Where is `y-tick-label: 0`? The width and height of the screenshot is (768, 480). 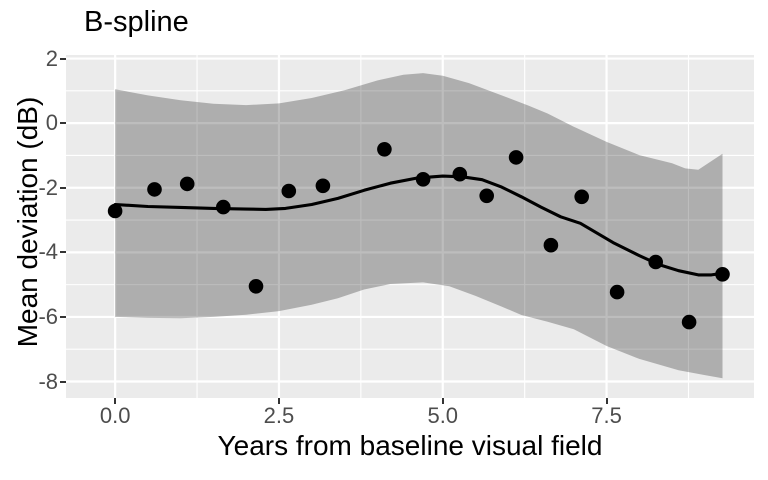
y-tick-label: 0 is located at coordinates (51, 123).